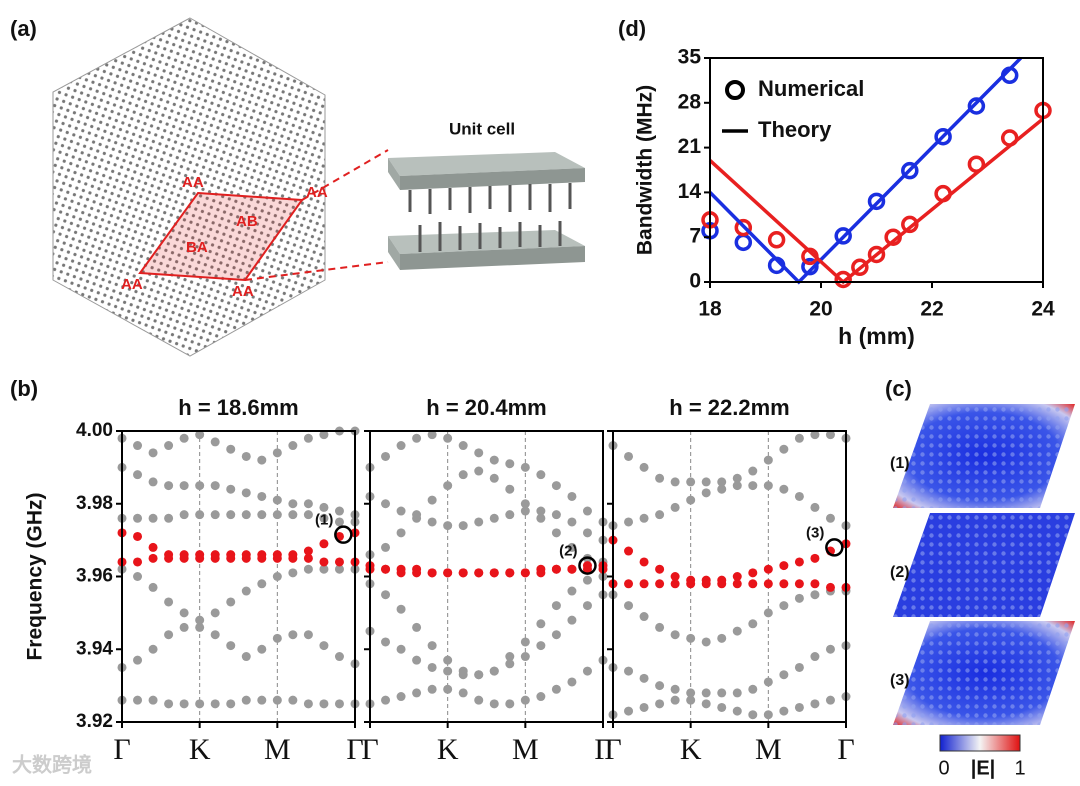 The width and height of the screenshot is (1080, 786). What do you see at coordinates (525, 749) in the screenshot?
I see `x-tick-label: M` at bounding box center [525, 749].